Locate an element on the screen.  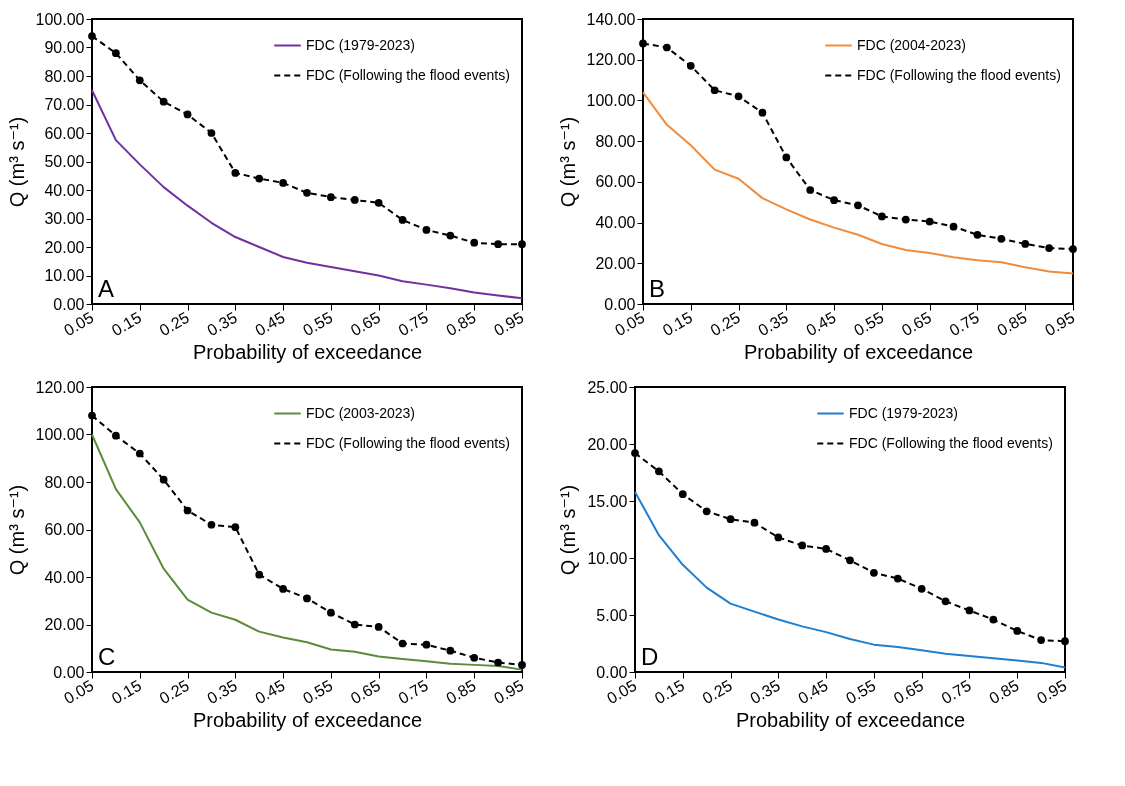
y-tick-label: 25.00 is located at coordinates (607, 387).